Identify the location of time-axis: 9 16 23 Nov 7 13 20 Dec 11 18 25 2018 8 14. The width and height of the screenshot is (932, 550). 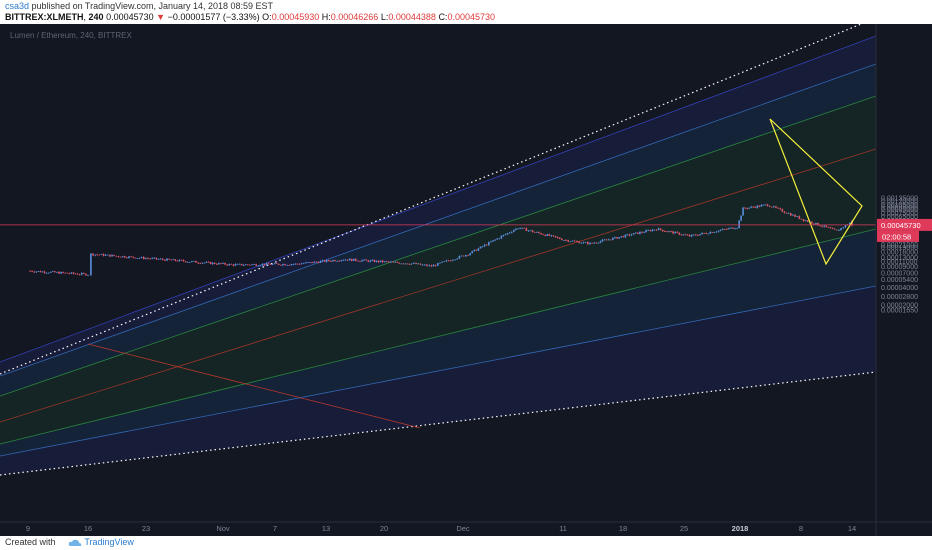
(441, 528).